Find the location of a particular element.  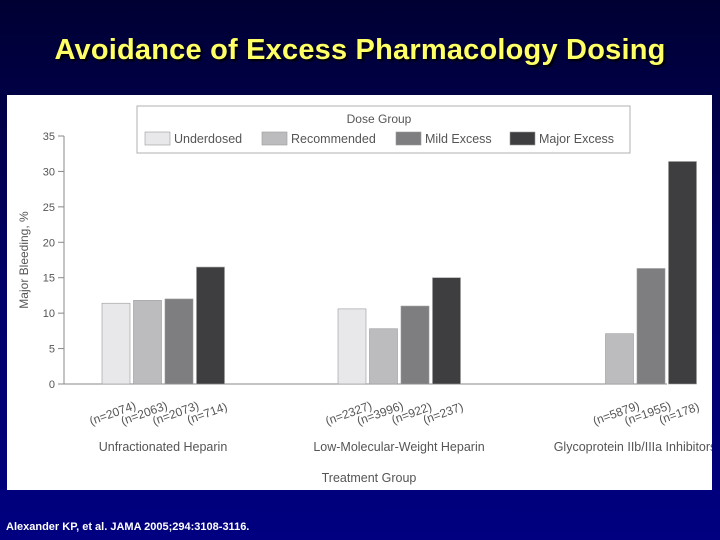

legend-swatch-mild-excess is located at coordinates (408, 138).